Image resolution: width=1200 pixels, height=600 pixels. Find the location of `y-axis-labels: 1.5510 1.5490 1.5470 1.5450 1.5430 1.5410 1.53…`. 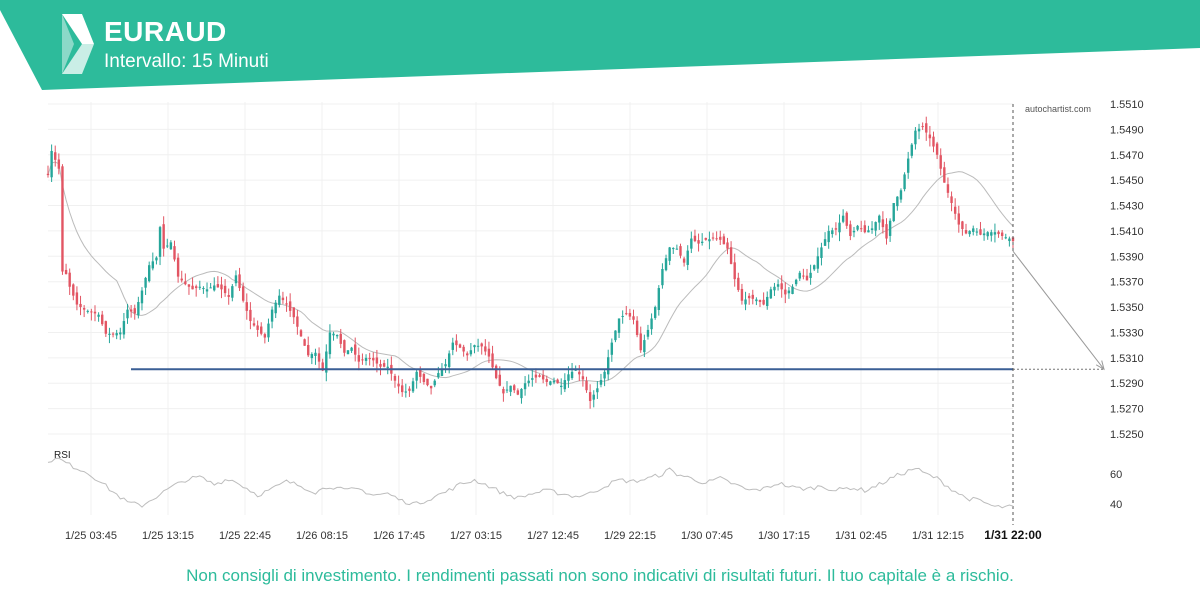

y-axis-labels: 1.5510 1.5490 1.5470 1.5450 1.5430 1.5410 1.53… is located at coordinates (1127, 270).